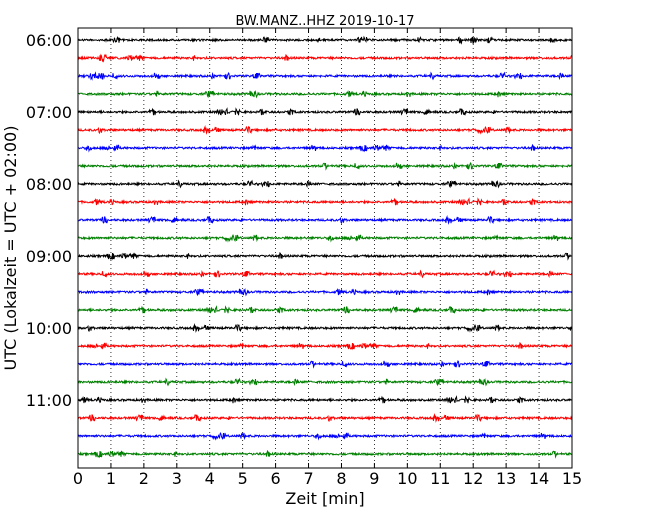 This screenshot has width=650, height=520. What do you see at coordinates (210, 478) in the screenshot?
I see `x-tick-label: 4` at bounding box center [210, 478].